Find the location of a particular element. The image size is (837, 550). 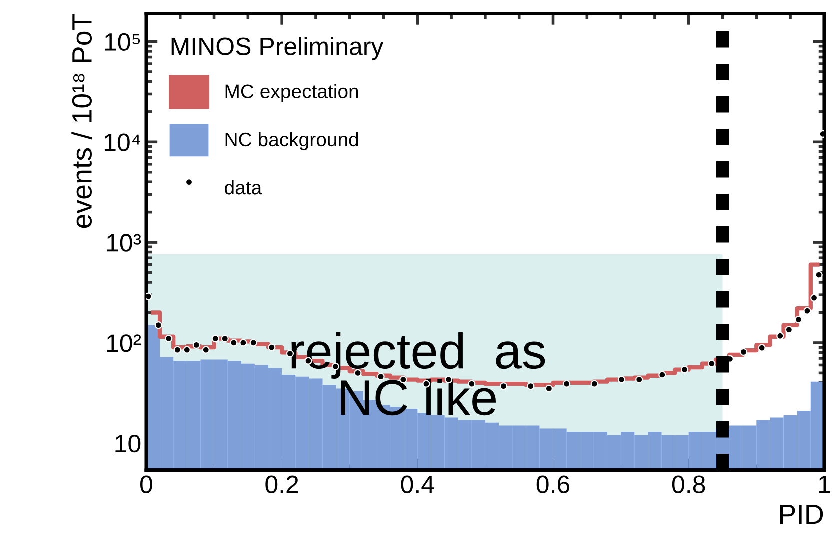

y-tick-label: 10² is located at coordinates (124, 343).